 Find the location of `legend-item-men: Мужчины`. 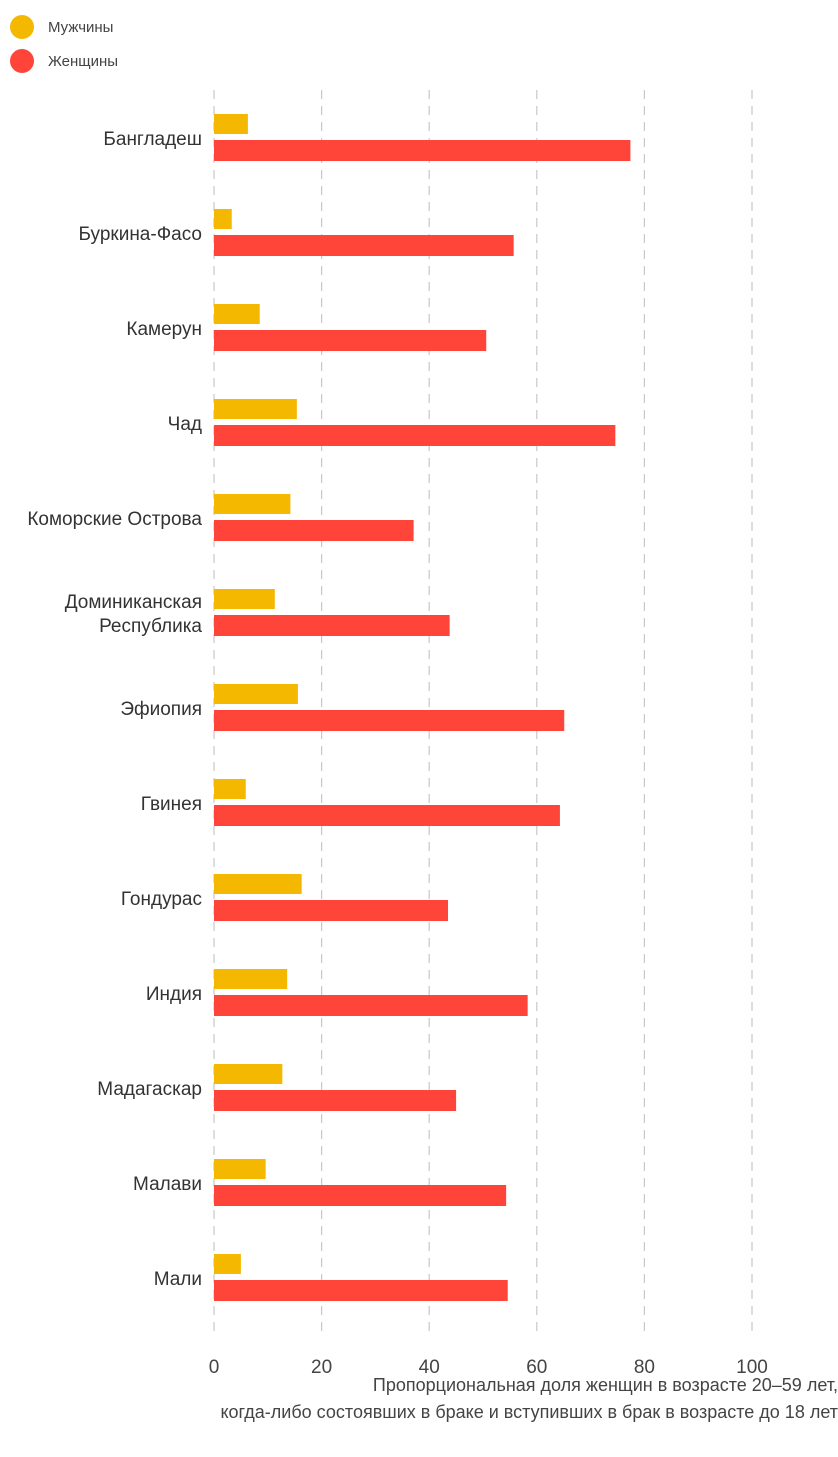

legend-item-men: Мужчины is located at coordinates (64, 27).